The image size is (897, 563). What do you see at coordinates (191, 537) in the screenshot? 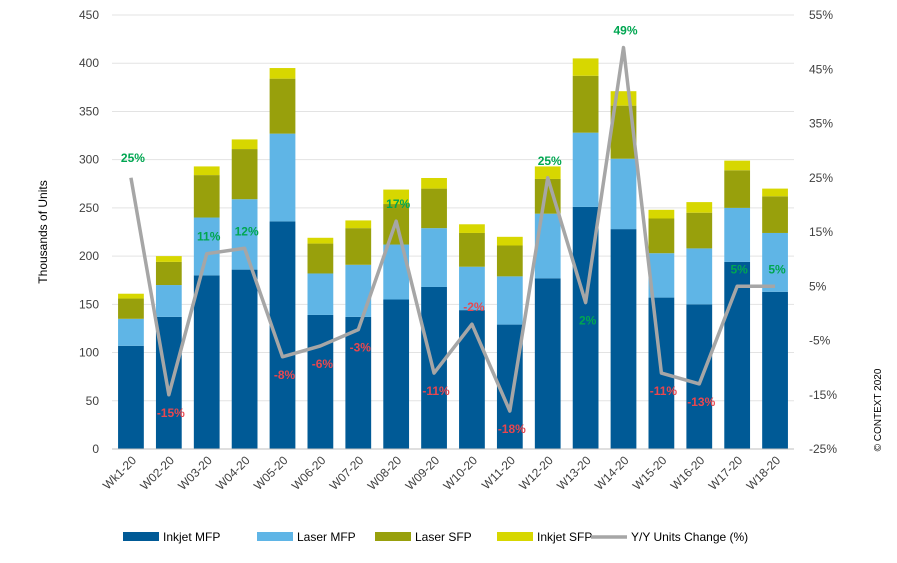
I see `legend-label: Inkjet MFP` at bounding box center [191, 537].